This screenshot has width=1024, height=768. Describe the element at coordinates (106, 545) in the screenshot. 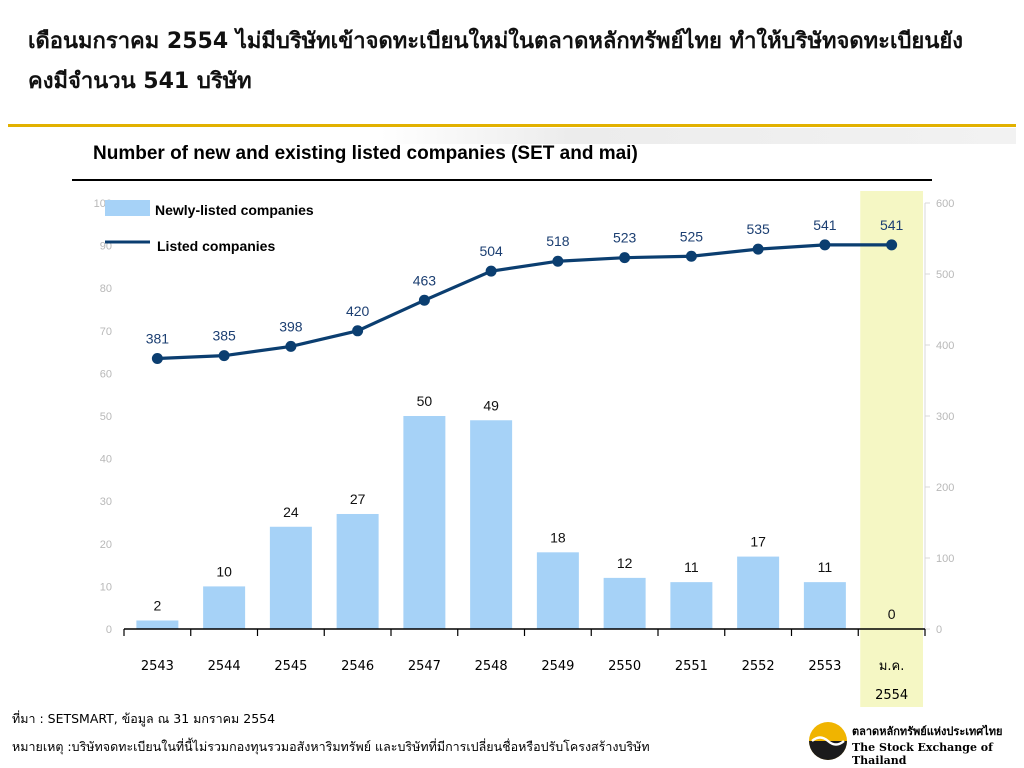

I see `y-left-tick-label: 20` at that location.